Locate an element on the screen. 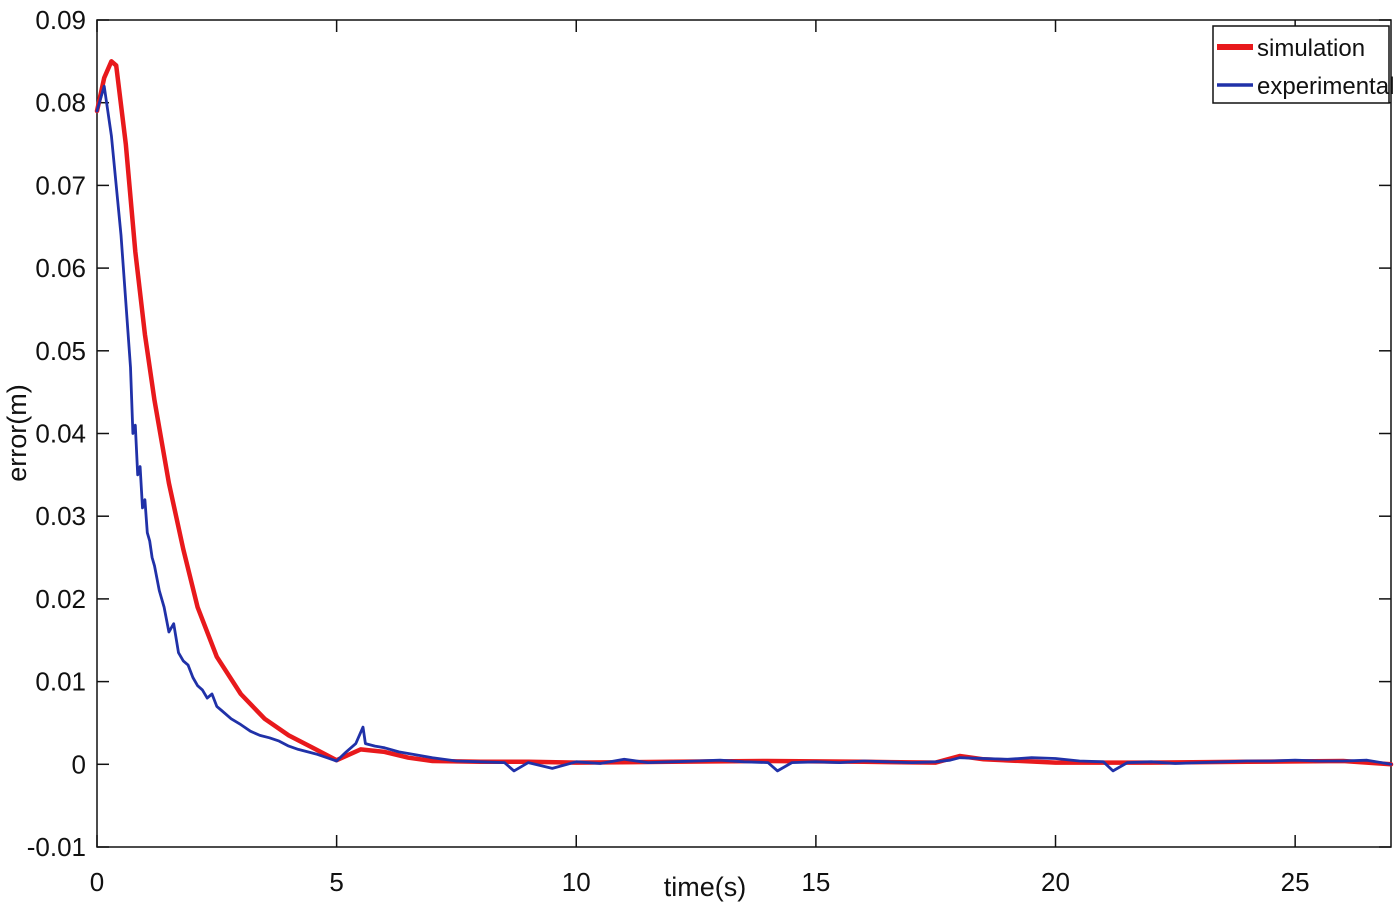 This screenshot has width=1395, height=913. legend-label-experimental: experimental is located at coordinates (1325, 86).